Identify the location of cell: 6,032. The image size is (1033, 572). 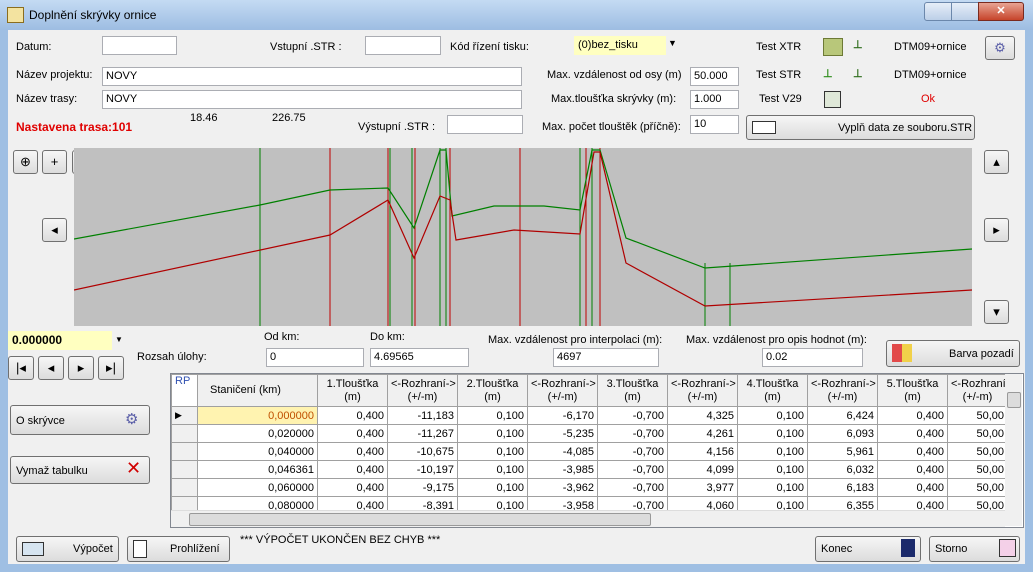
(842, 469).